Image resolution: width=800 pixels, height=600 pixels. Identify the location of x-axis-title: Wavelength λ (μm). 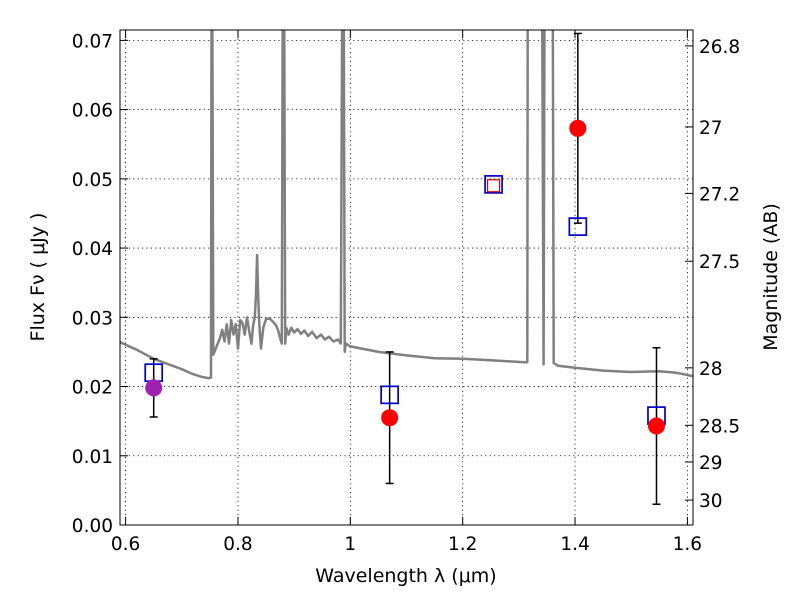
(405, 576).